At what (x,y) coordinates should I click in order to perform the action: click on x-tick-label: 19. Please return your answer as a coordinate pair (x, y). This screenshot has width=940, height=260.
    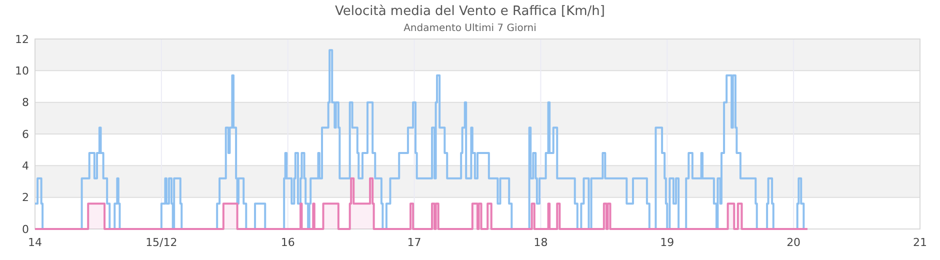
    Looking at the image, I should click on (667, 242).